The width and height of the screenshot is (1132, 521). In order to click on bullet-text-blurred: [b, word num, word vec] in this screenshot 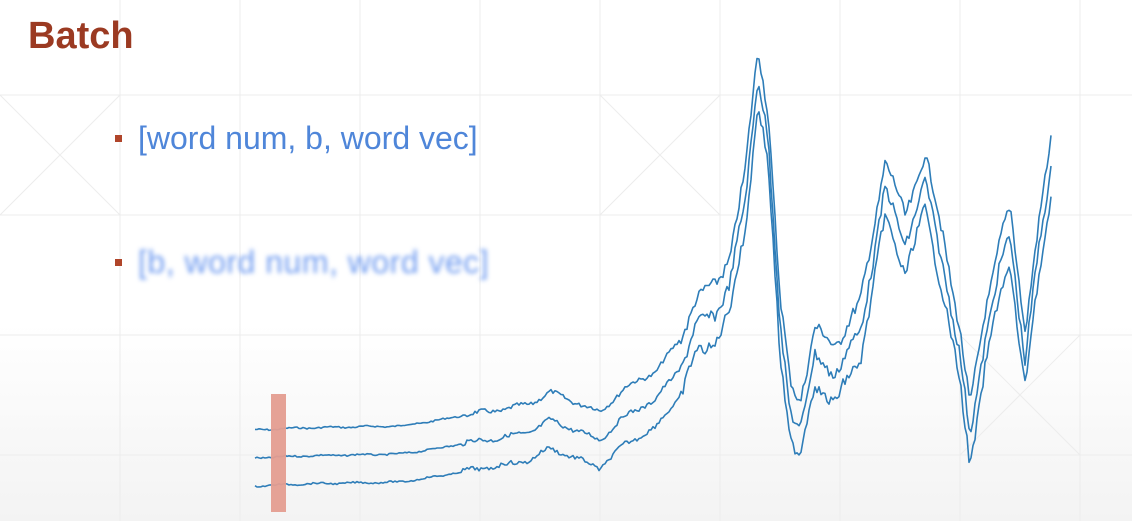, I will do `click(314, 262)`.